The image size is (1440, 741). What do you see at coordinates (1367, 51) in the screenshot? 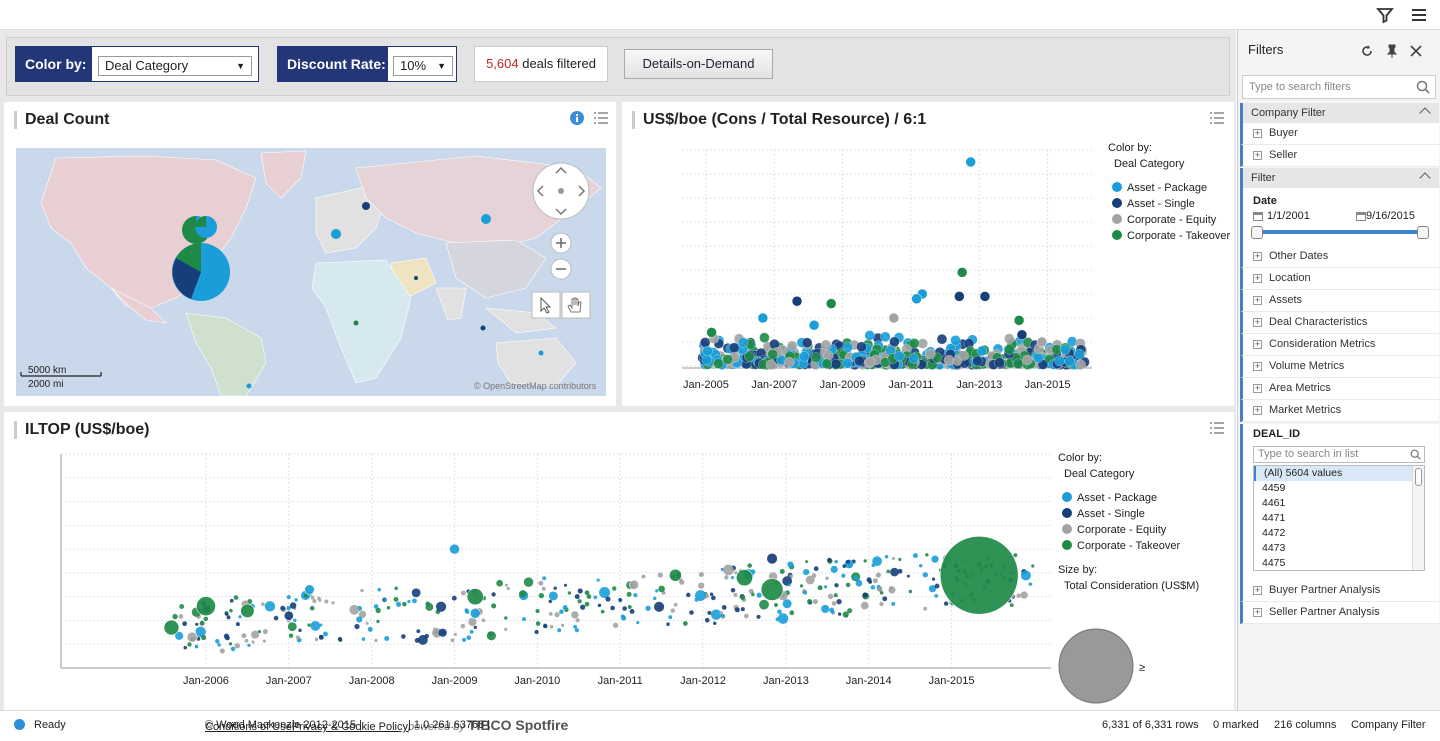
I see `reset-filters-icon` at bounding box center [1367, 51].